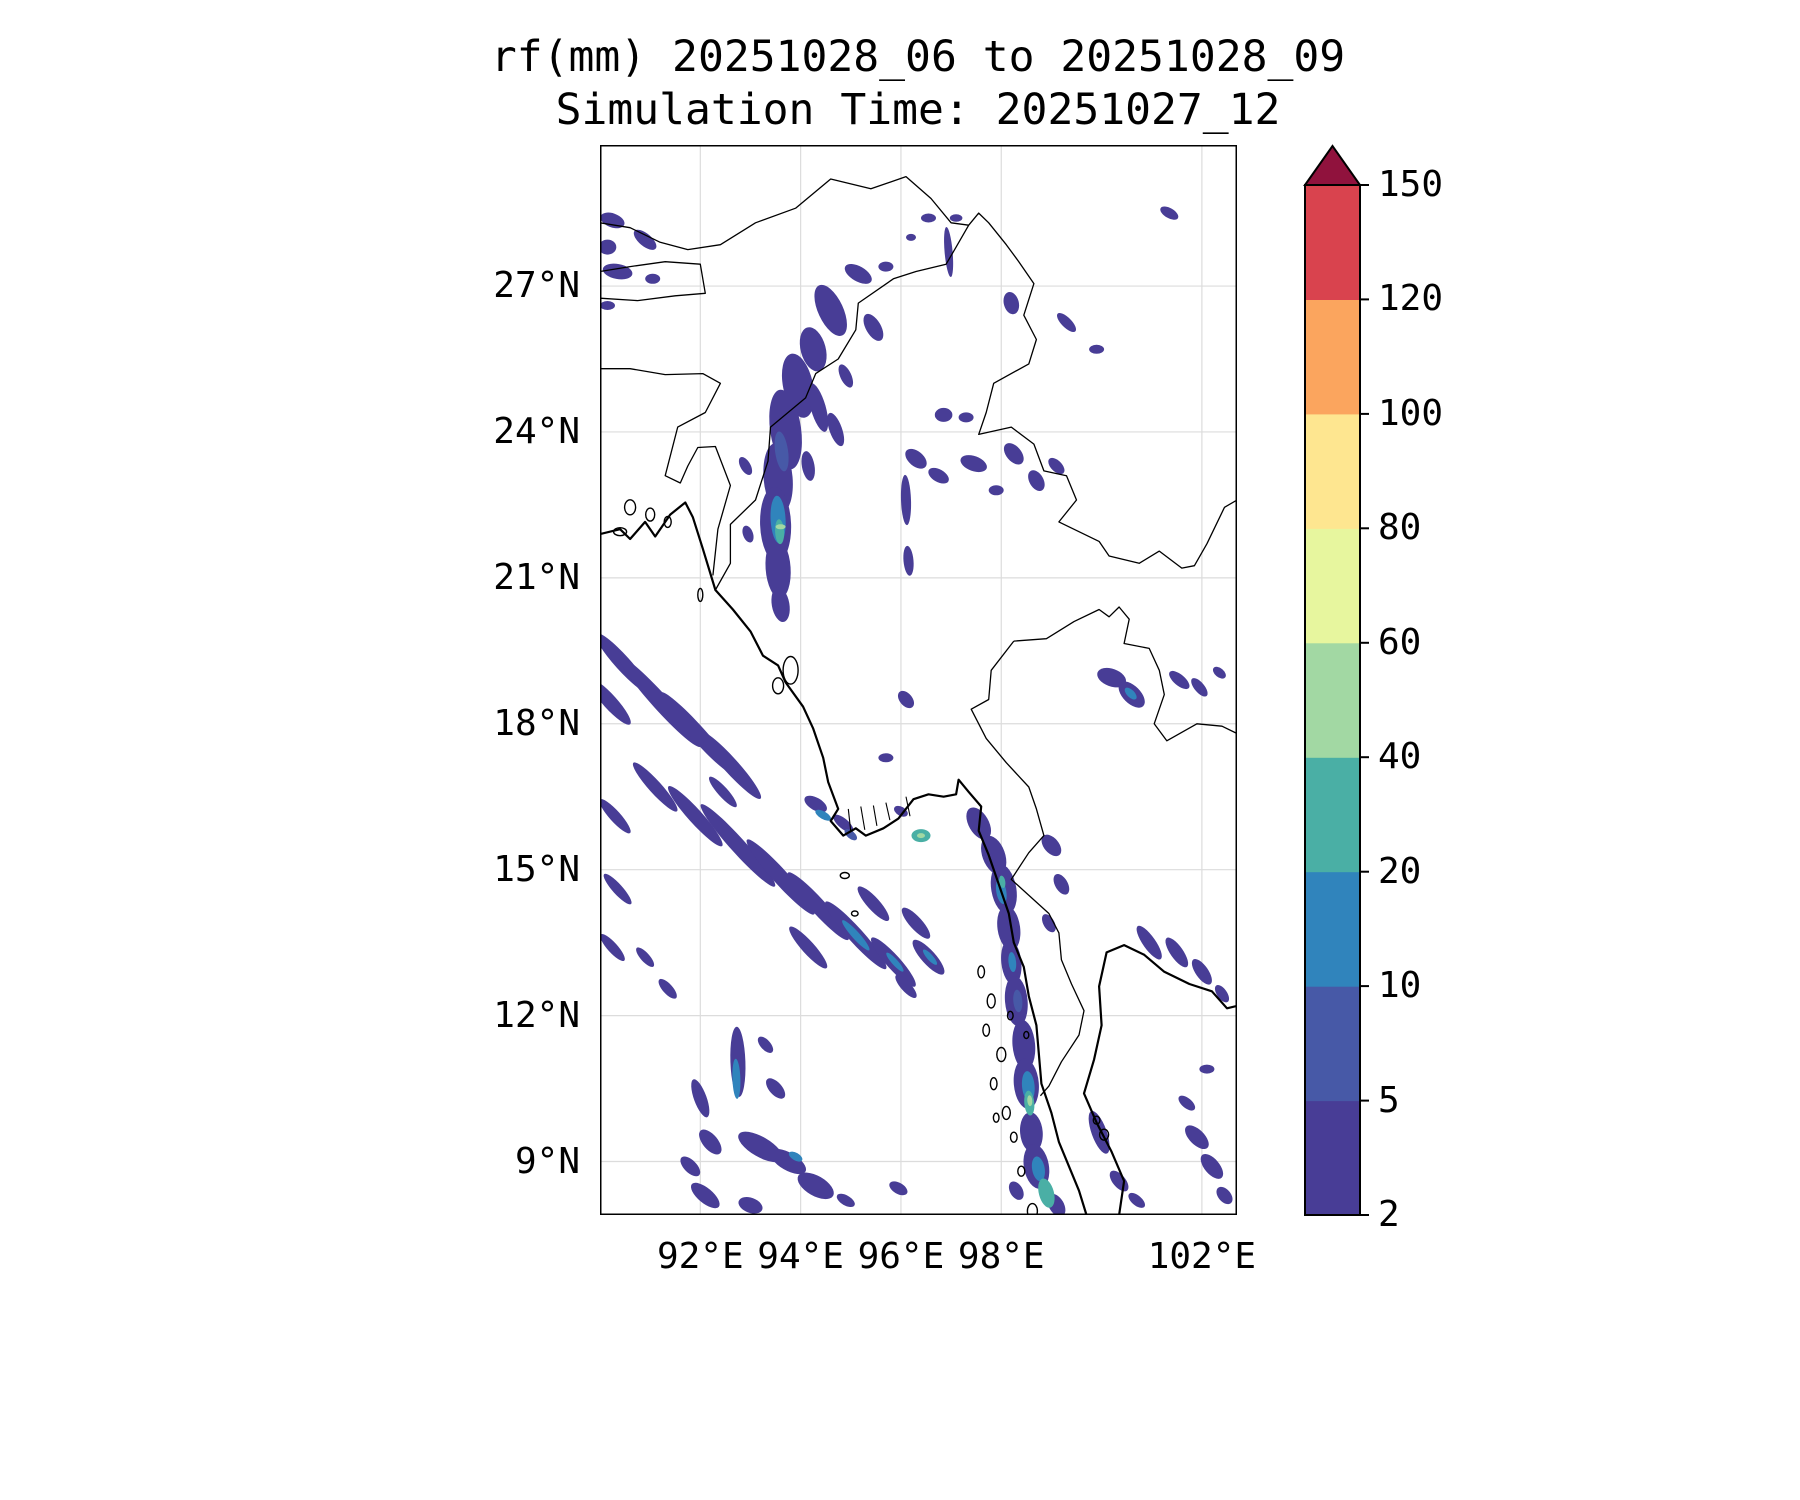  I want to click on y-tick-label: 12°N, so click(536, 1015).